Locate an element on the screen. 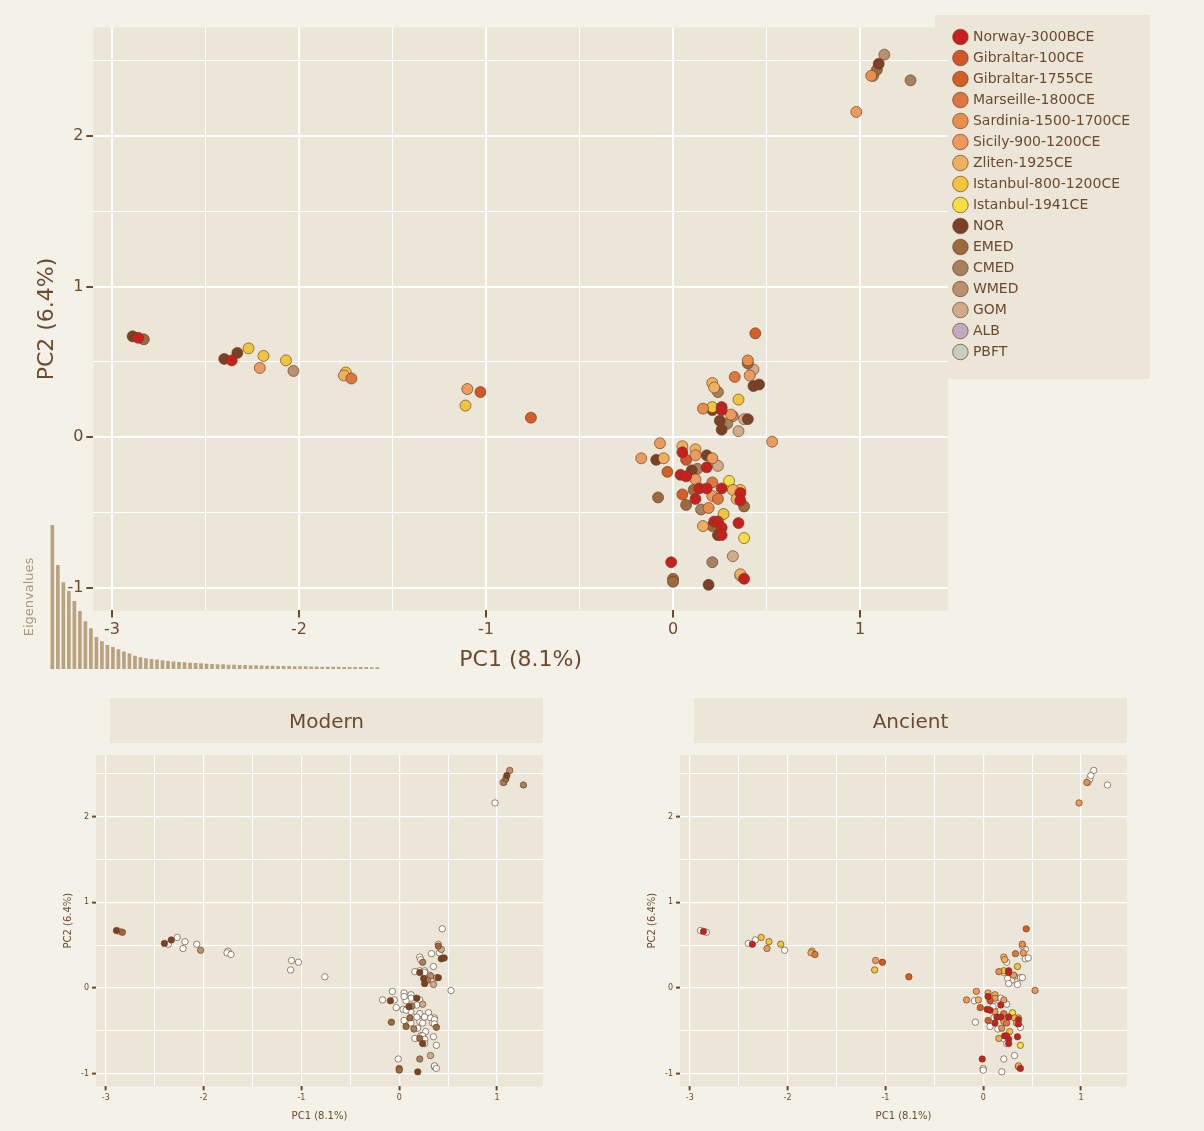  legend-label: CMED is located at coordinates (993, 266).